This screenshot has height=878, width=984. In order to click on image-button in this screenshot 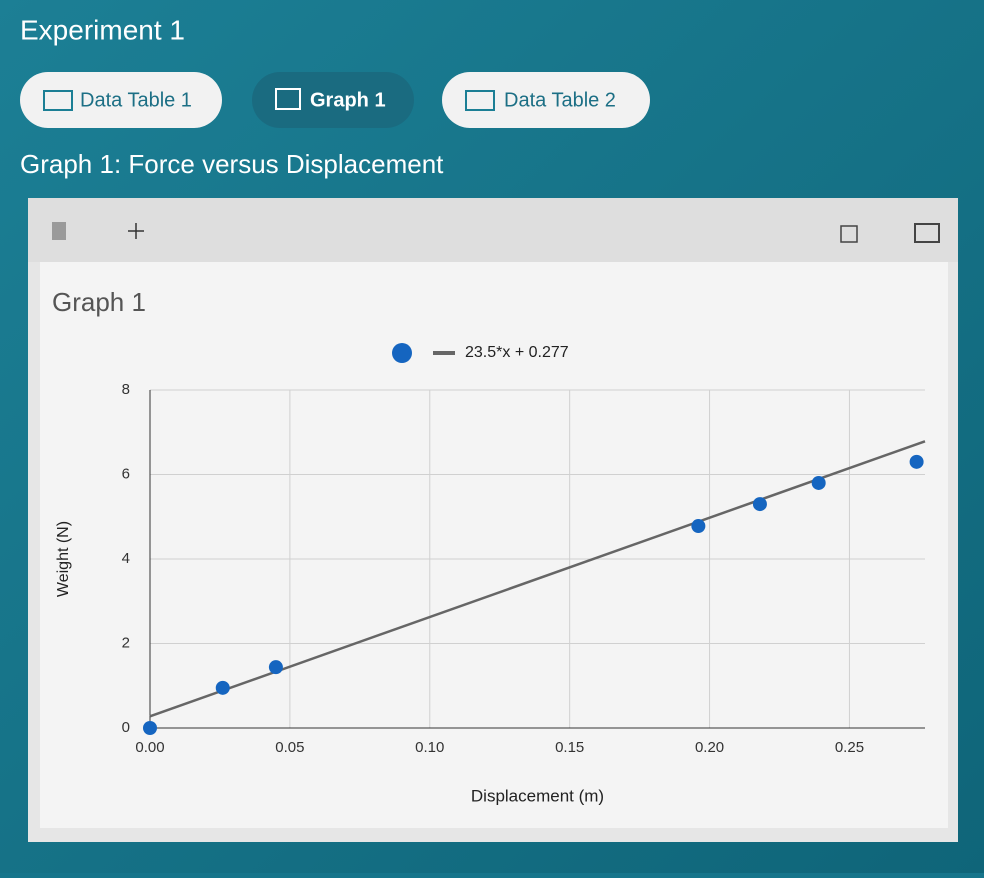, I will do `click(927, 233)`.